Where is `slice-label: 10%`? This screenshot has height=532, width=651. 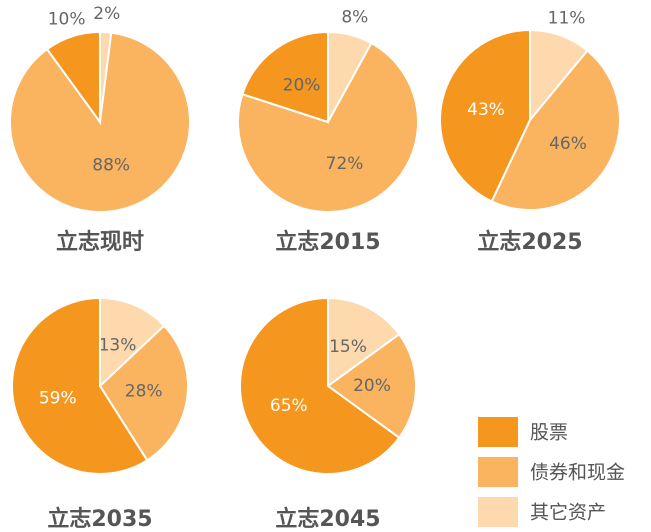
slice-label: 10% is located at coordinates (67, 19).